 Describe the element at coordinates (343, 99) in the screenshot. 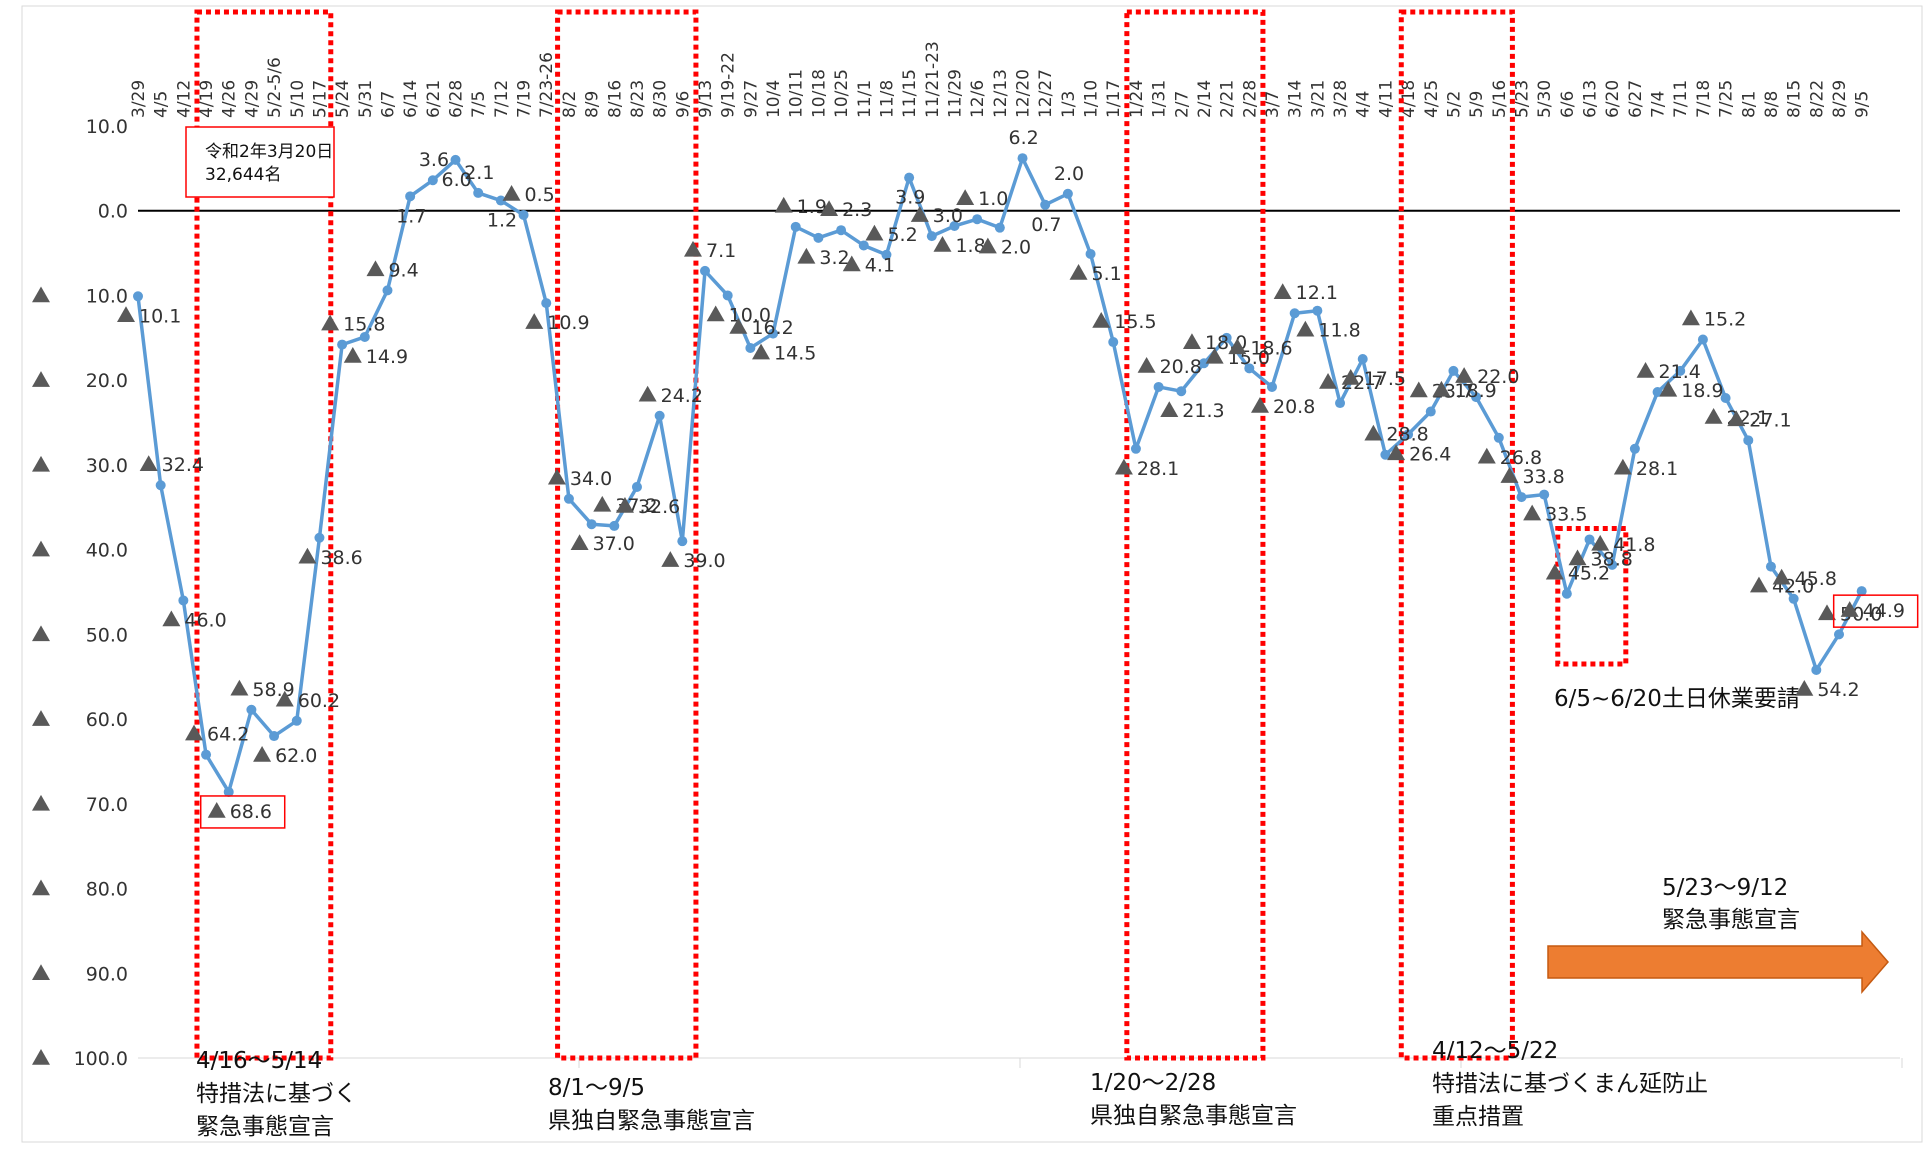

I see `x-tick-label: 5/24` at that location.